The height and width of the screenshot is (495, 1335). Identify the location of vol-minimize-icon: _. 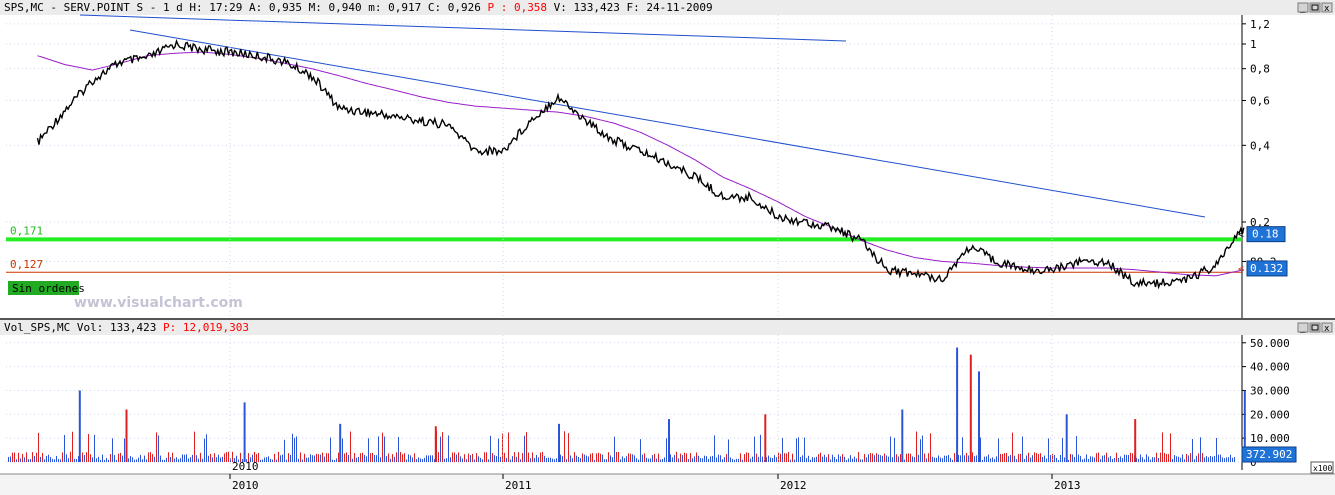
(1303, 329).